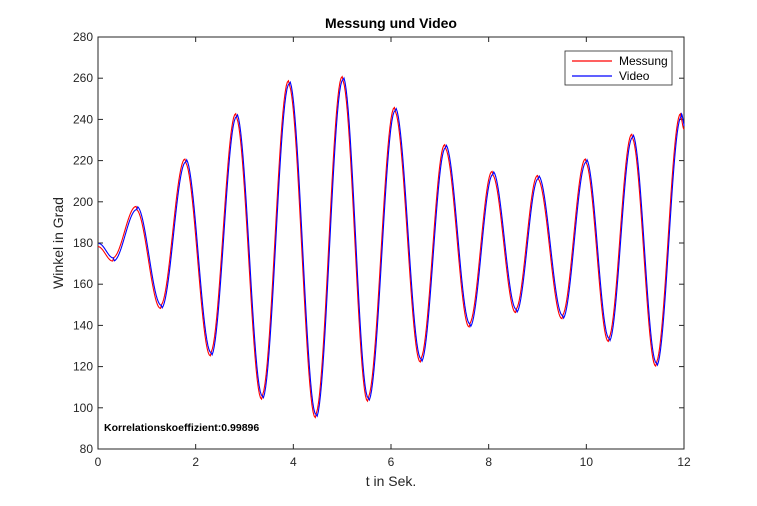  I want to click on y-tick-label: 140, so click(83, 325).